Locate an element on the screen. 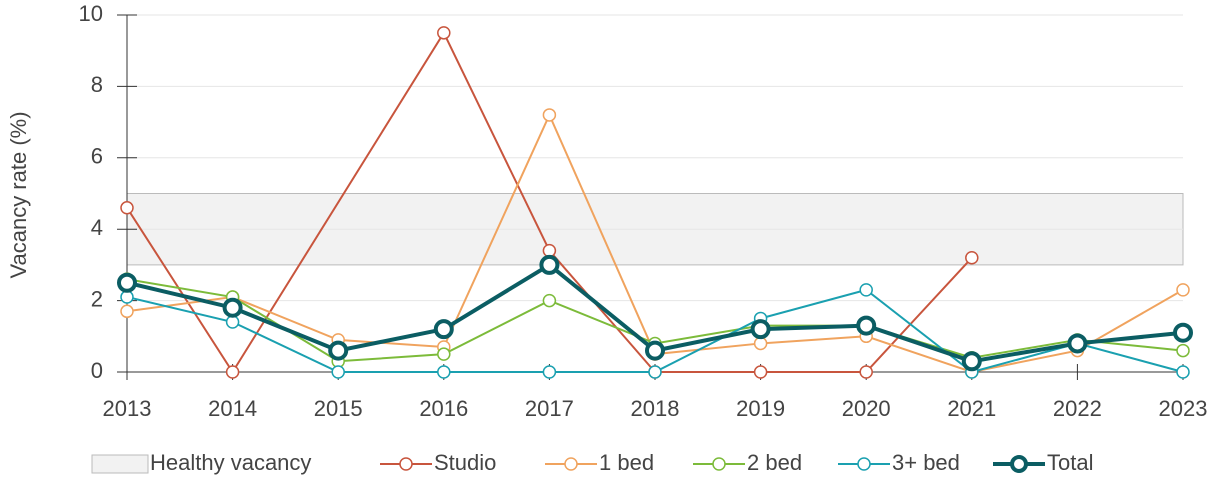 This screenshot has width=1214, height=487. y-tick-label: 0 is located at coordinates (97, 370).